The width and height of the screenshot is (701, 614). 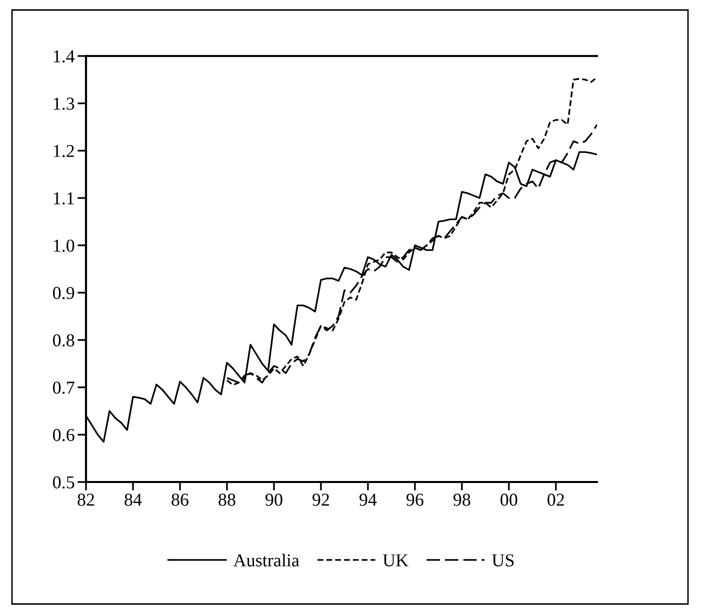 I want to click on x-tick-label: 02, so click(x=556, y=500).